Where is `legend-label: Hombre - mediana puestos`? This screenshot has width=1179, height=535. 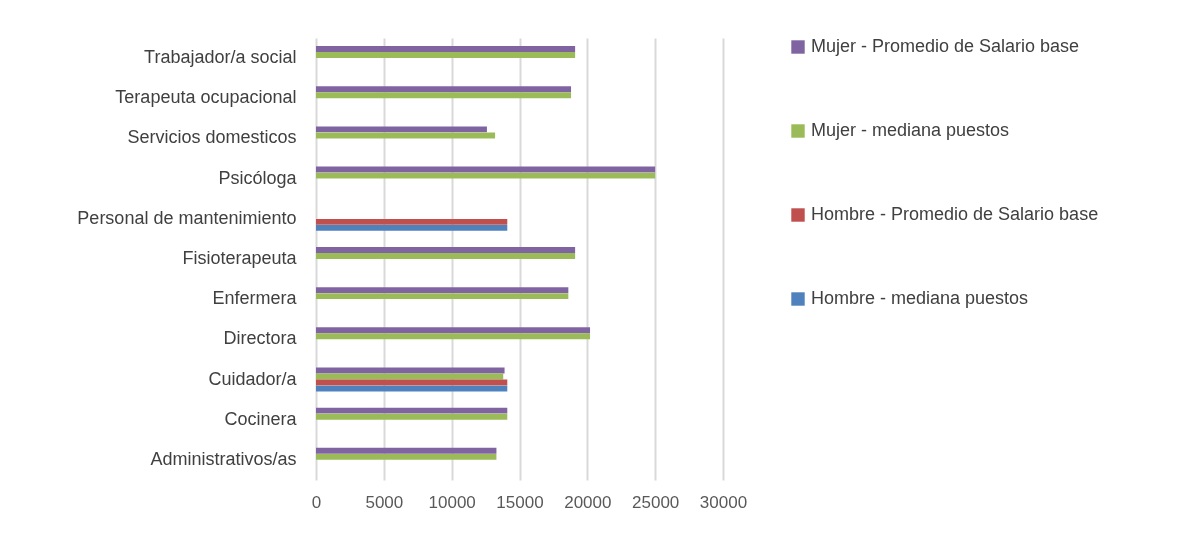
legend-label: Hombre - mediana puestos is located at coordinates (920, 298).